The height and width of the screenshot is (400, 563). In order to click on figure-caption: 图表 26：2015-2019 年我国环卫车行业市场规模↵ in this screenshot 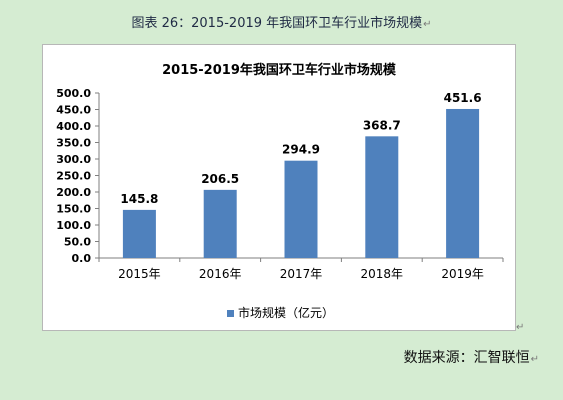, I will do `click(281, 21)`.